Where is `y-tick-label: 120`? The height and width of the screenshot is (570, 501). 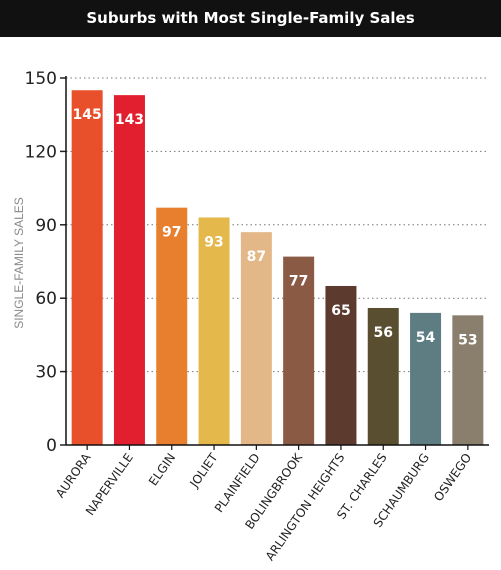 y-tick-label: 120 is located at coordinates (41, 152).